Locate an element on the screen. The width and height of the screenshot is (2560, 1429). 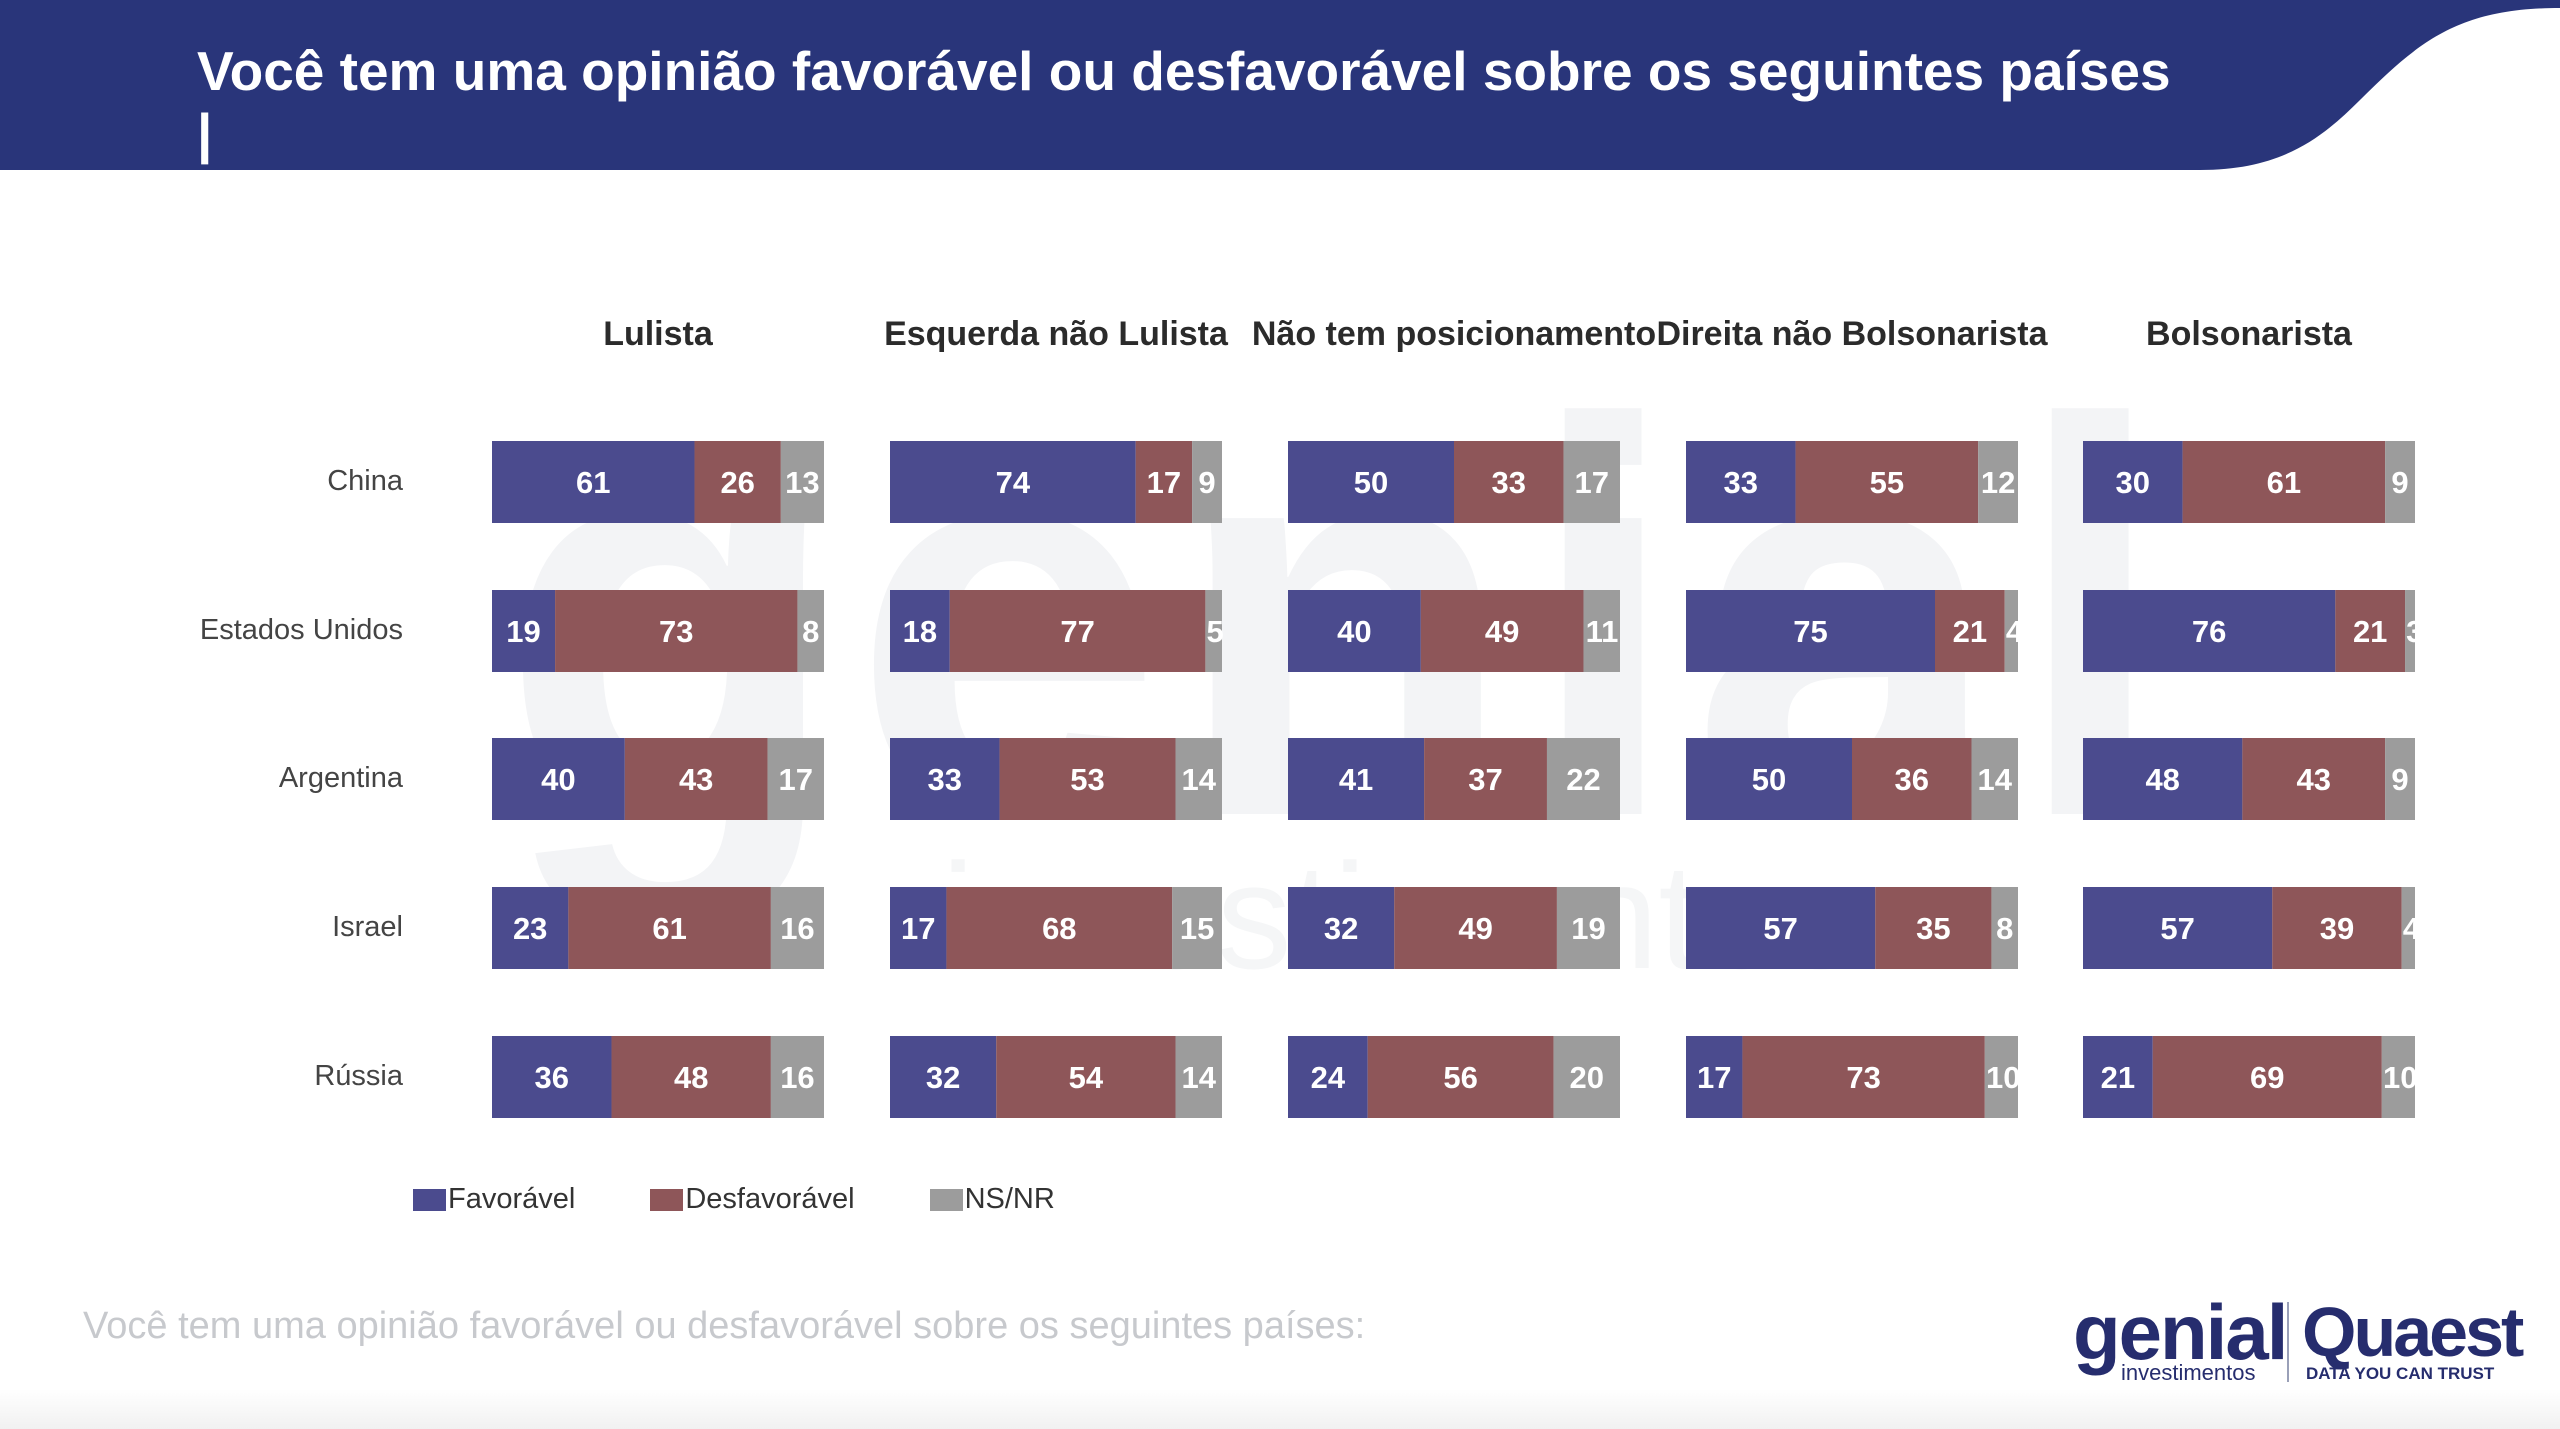
bar-label-4-3-2: 4 is located at coordinates (2412, 928).